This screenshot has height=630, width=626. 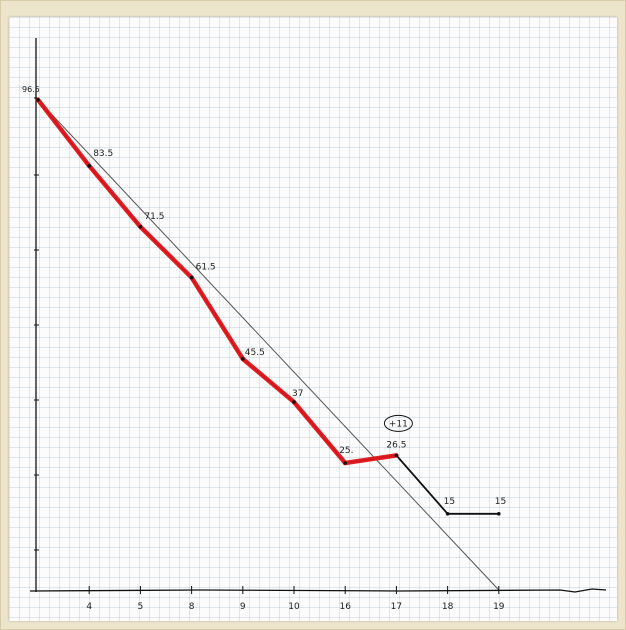 I want to click on data-label-1: 83.5, so click(x=103, y=154).